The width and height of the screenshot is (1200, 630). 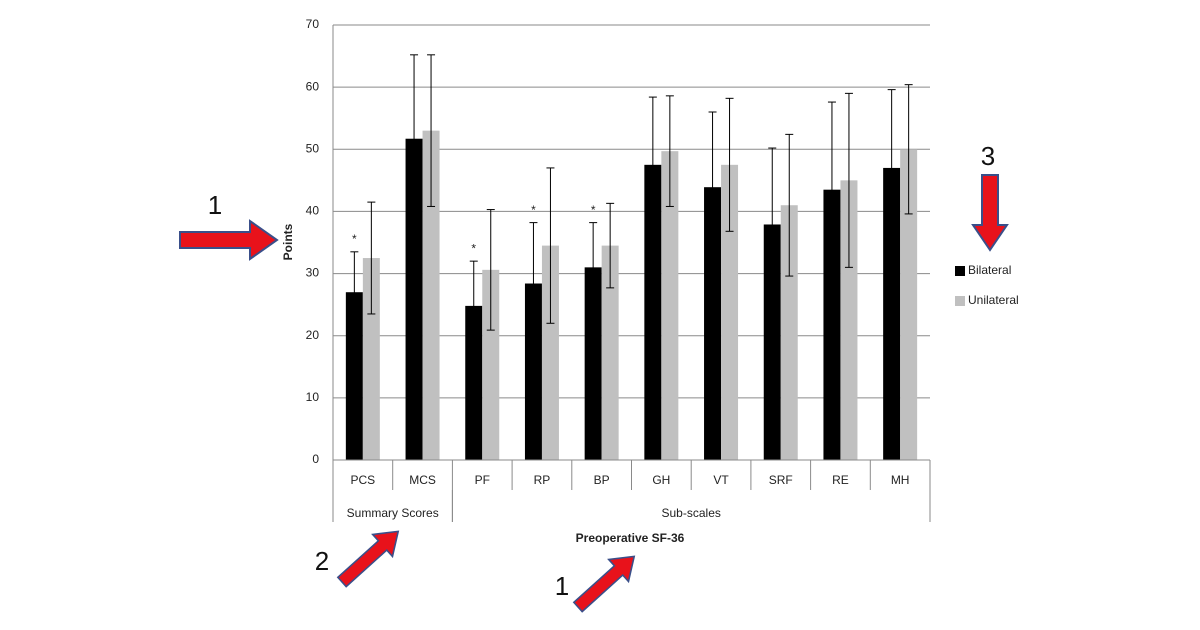 What do you see at coordinates (988, 156) in the screenshot?
I see `callout-number: 3` at bounding box center [988, 156].